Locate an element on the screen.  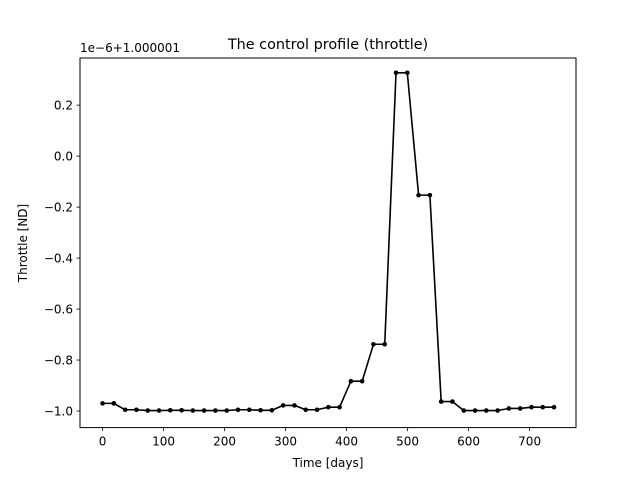
x-tick-label: 500 is located at coordinates (407, 442).